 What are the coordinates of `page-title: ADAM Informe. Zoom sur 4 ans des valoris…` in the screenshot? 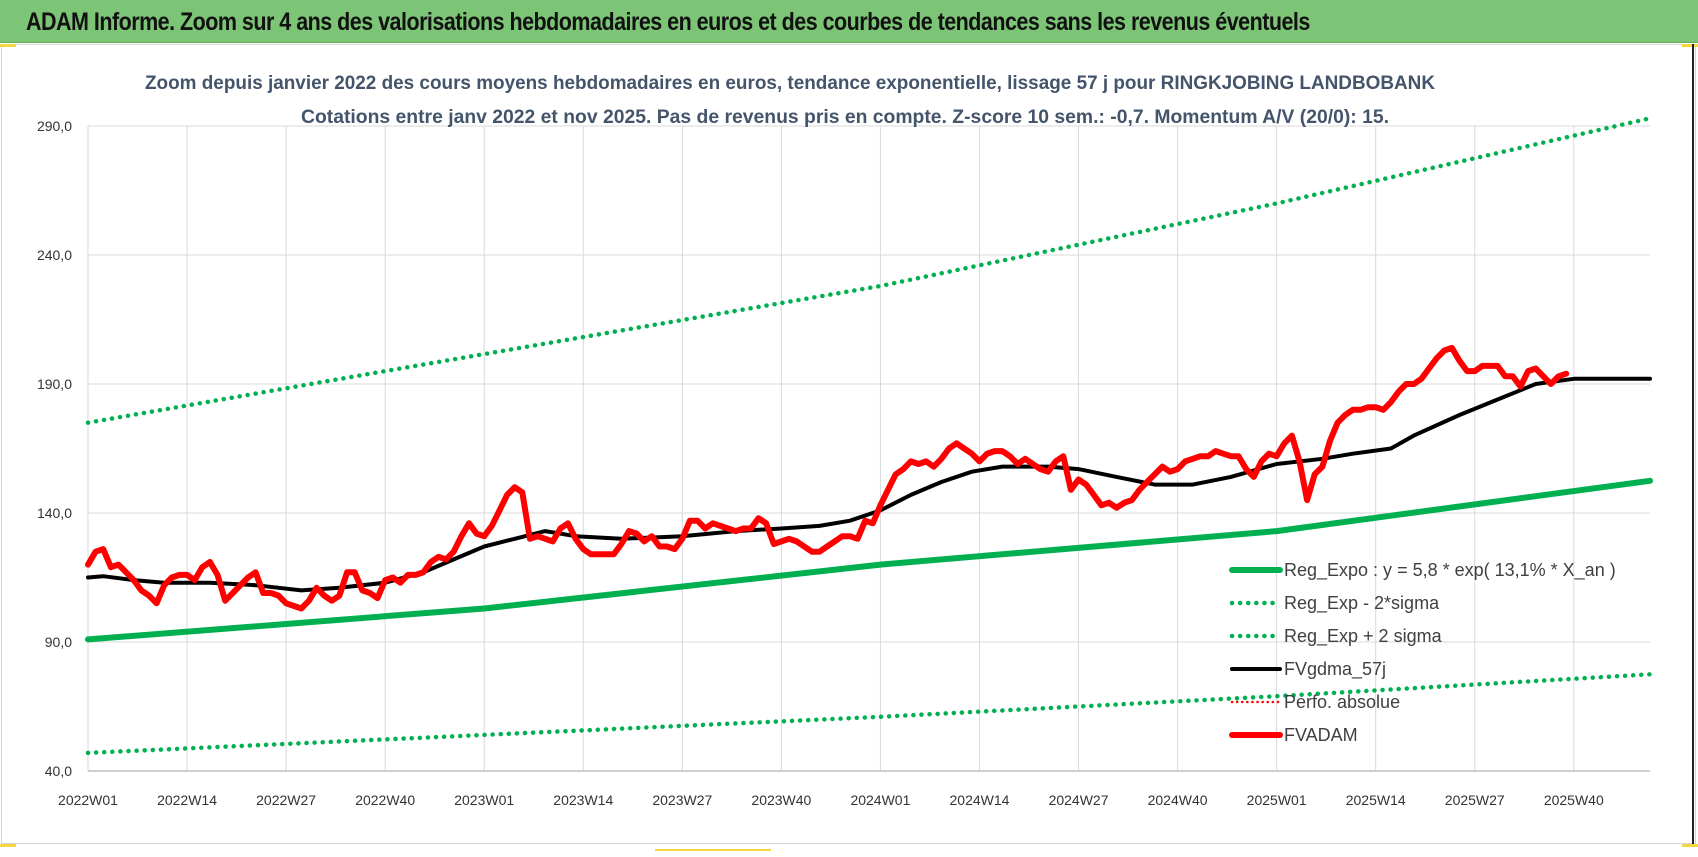 It's located at (668, 22).